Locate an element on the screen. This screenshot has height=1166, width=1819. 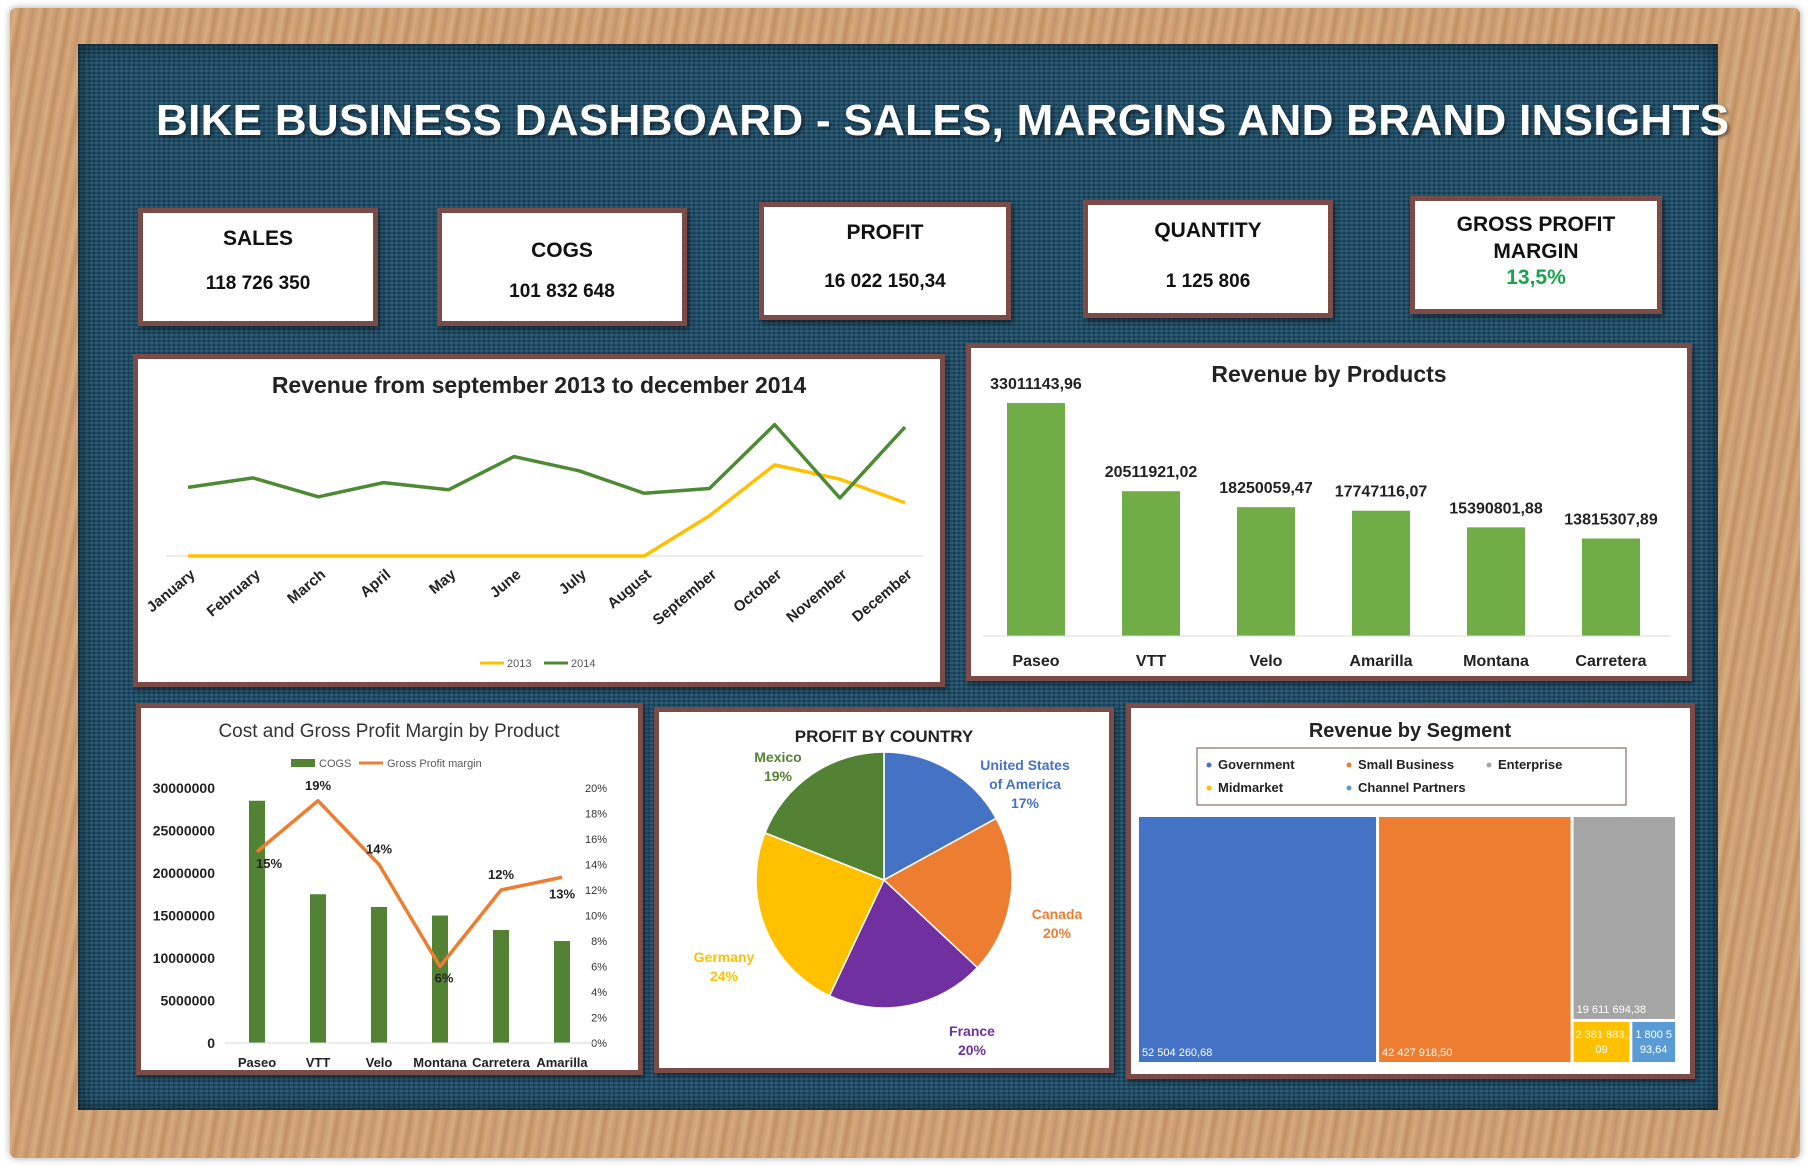
kpi-cogs-value: 101 832 648 is located at coordinates (562, 291).